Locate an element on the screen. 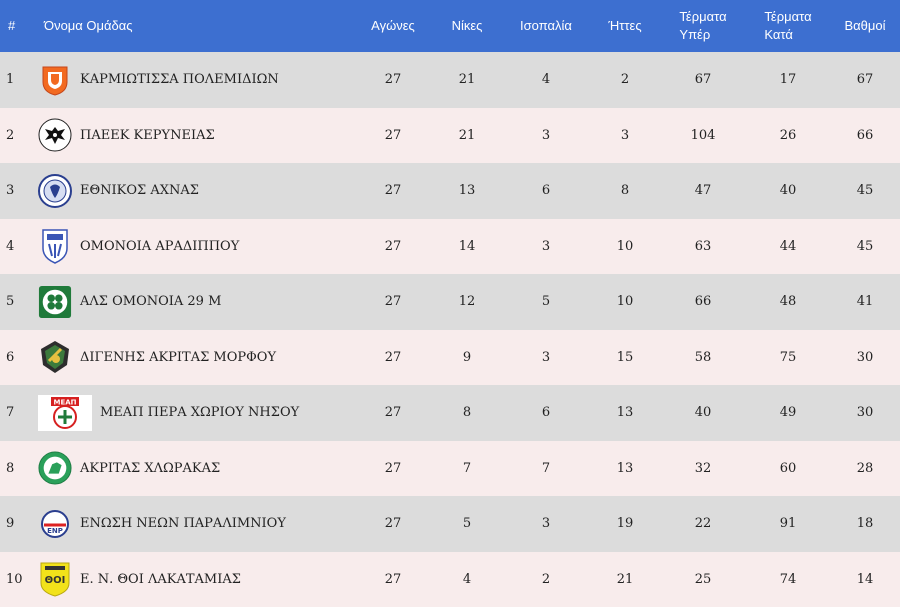 Image resolution: width=900 pixels, height=607 pixels. header-goals-for: Τέρματα Υπέρ is located at coordinates (703, 26).